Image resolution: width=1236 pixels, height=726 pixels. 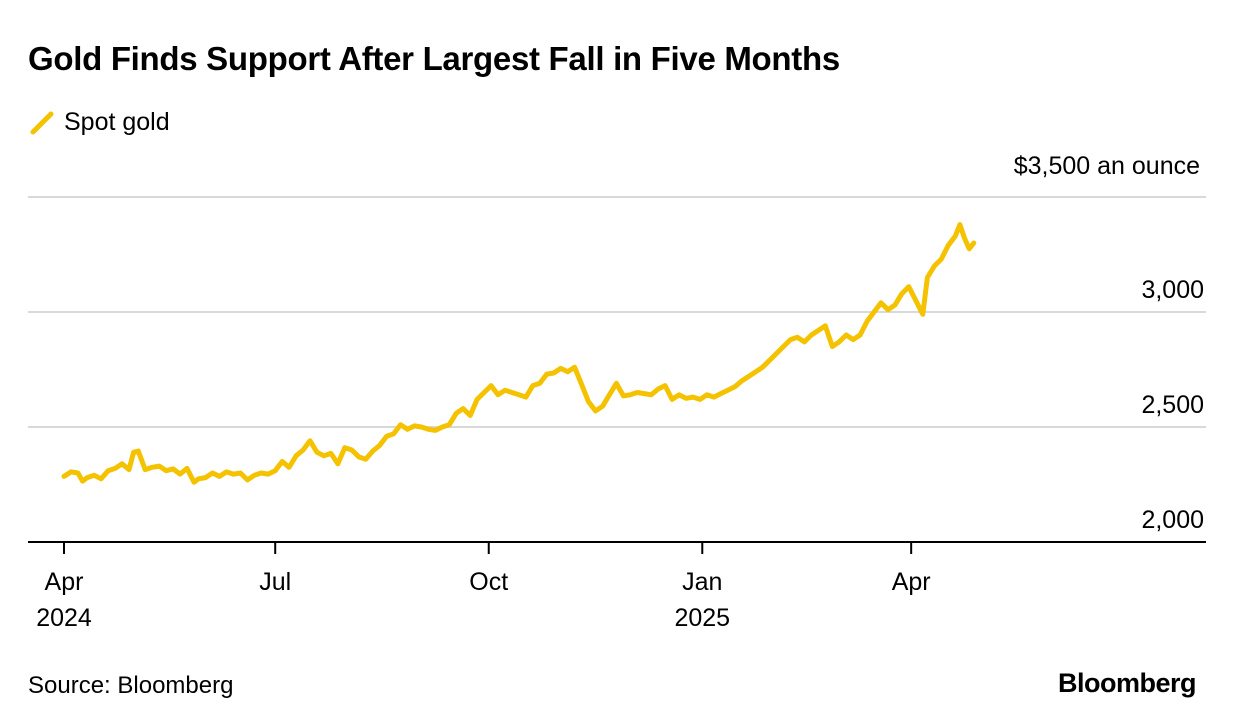 What do you see at coordinates (702, 618) in the screenshot?
I see `x-tick-year-label: 2025` at bounding box center [702, 618].